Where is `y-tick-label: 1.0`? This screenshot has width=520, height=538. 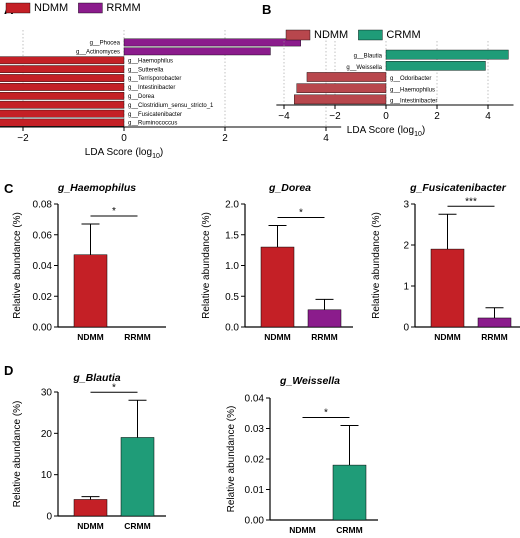 y-tick-label: 1.0 is located at coordinates (232, 266).